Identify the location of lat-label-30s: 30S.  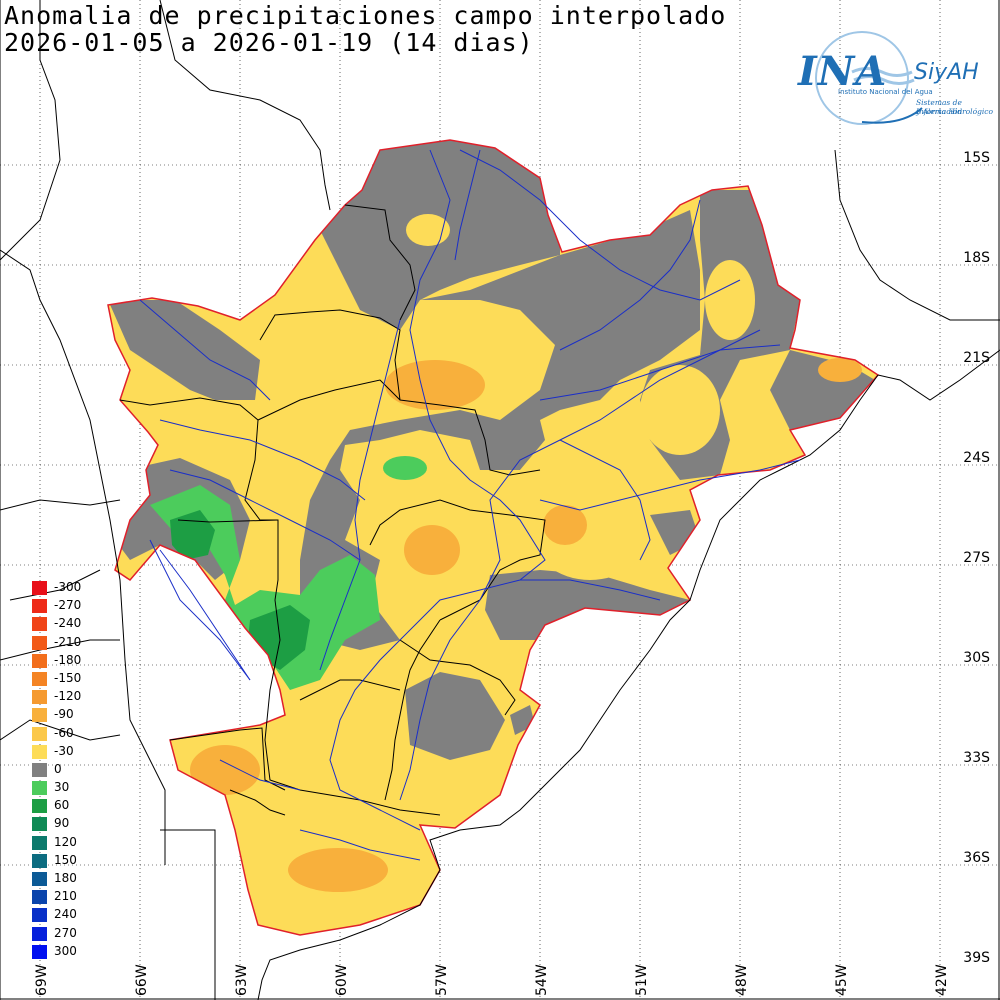
(976, 658).